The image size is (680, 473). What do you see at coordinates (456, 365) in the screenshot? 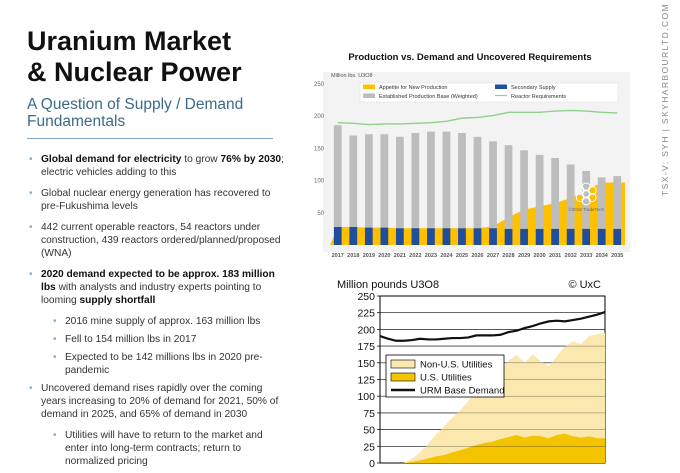
I see `legend-label: Non-U.S. Utilities` at bounding box center [456, 365].